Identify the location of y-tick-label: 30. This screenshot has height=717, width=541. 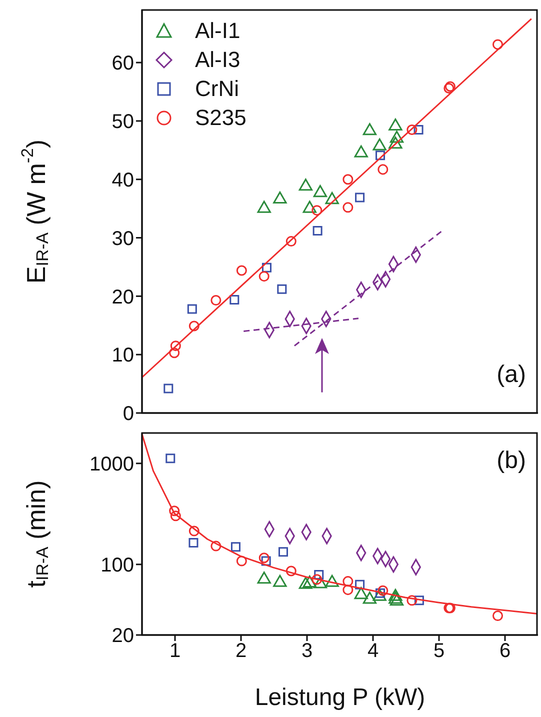
(123, 239).